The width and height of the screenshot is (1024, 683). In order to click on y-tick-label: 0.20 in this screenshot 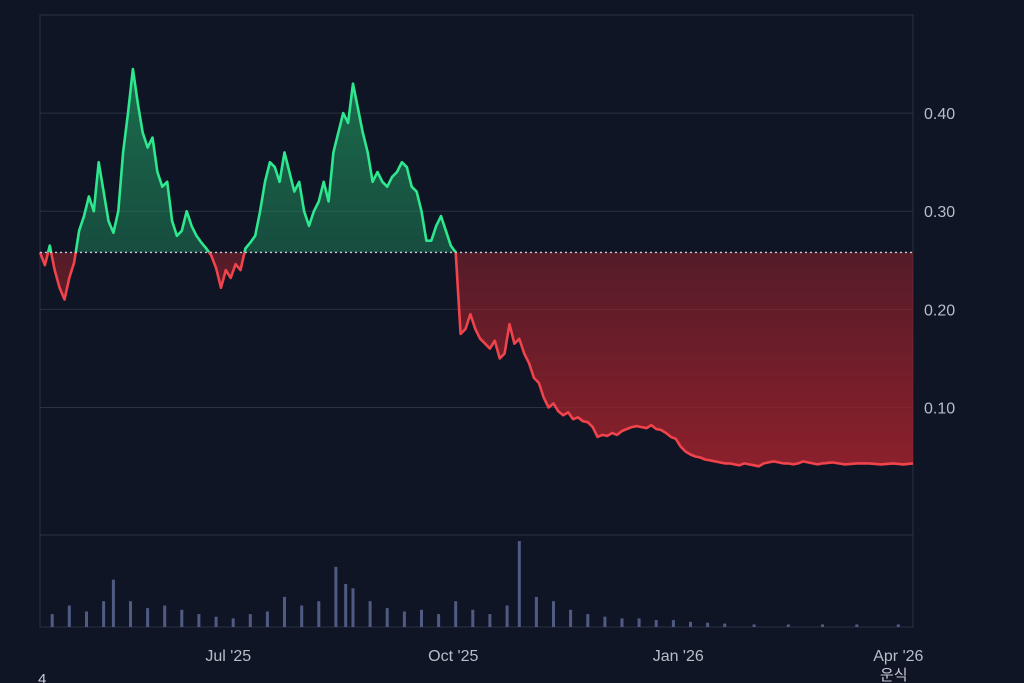, I will do `click(939, 310)`.